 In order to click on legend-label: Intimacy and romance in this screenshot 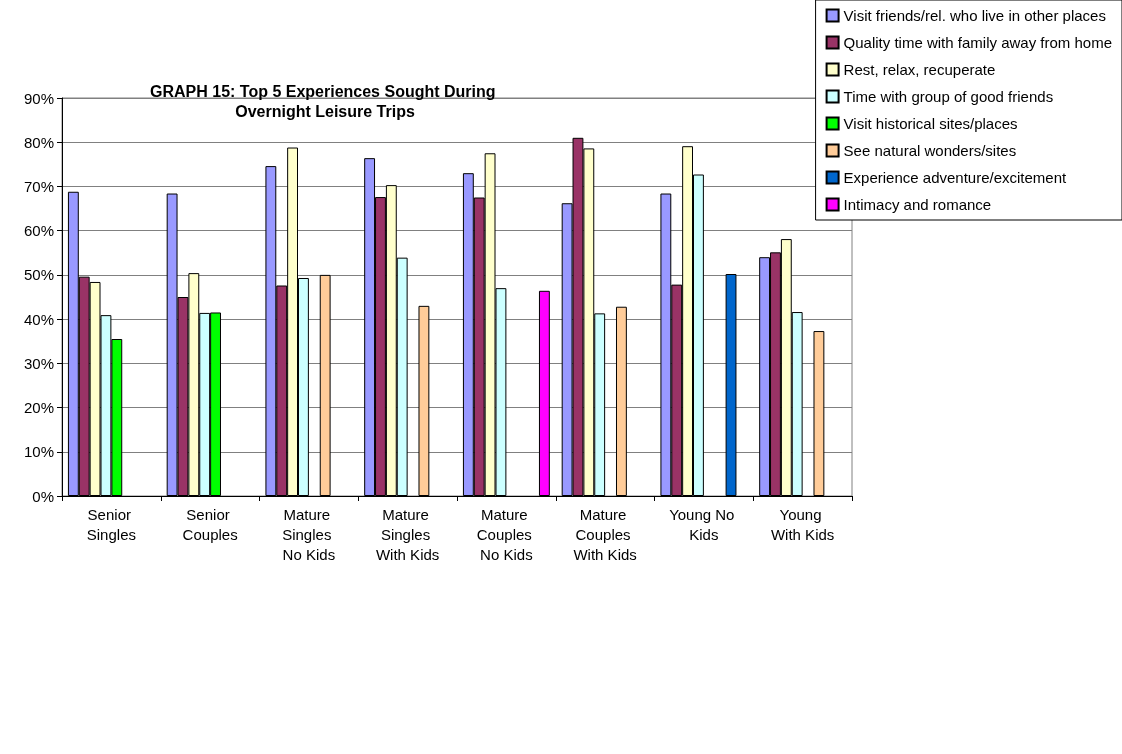, I will do `click(917, 204)`.